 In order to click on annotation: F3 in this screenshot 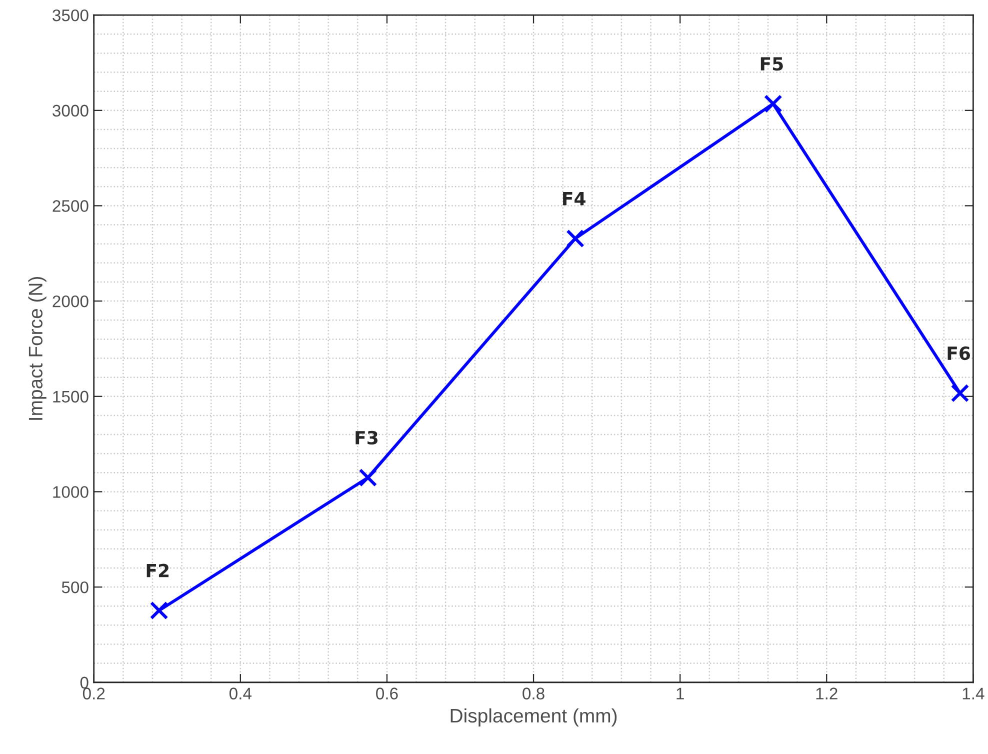, I will do `click(367, 437)`.